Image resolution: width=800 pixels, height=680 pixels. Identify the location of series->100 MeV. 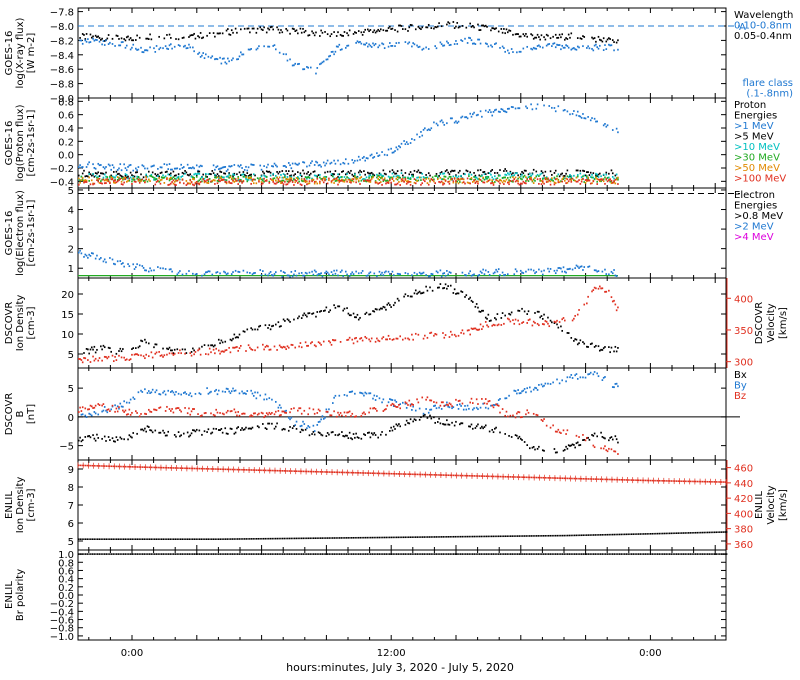
(348, 182).